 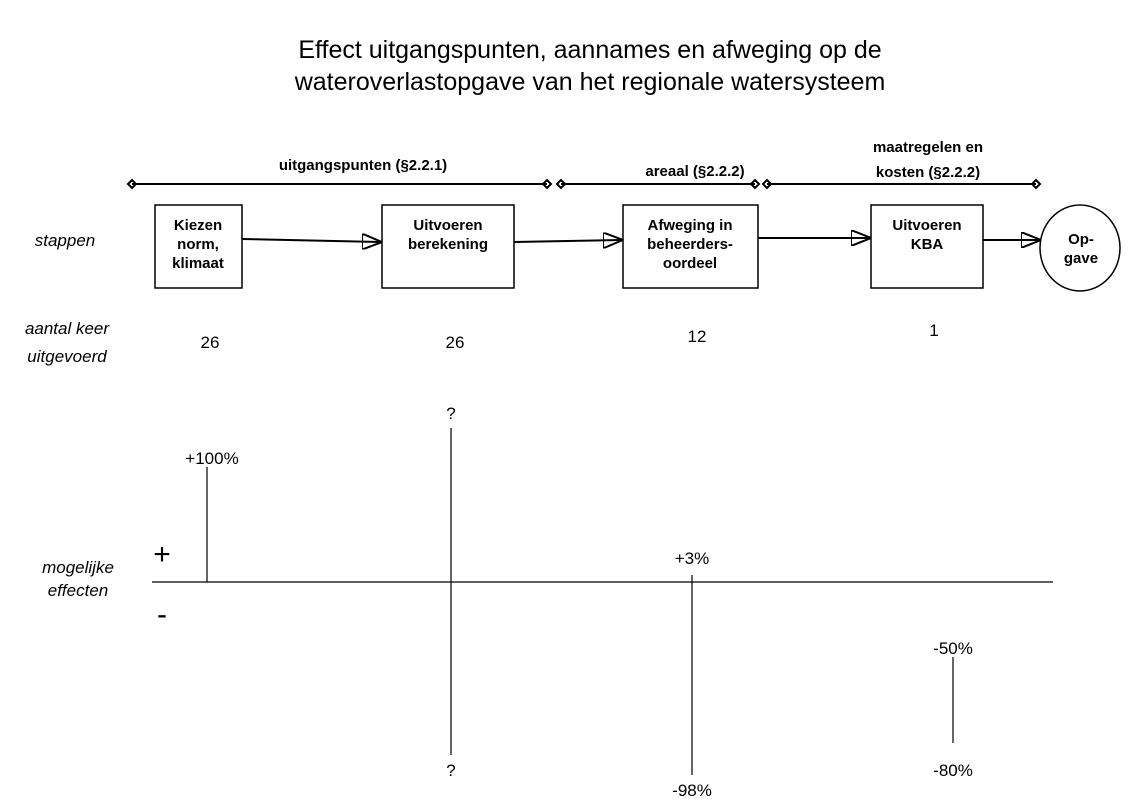 What do you see at coordinates (690, 225) in the screenshot?
I see `step-label: Afweging in` at bounding box center [690, 225].